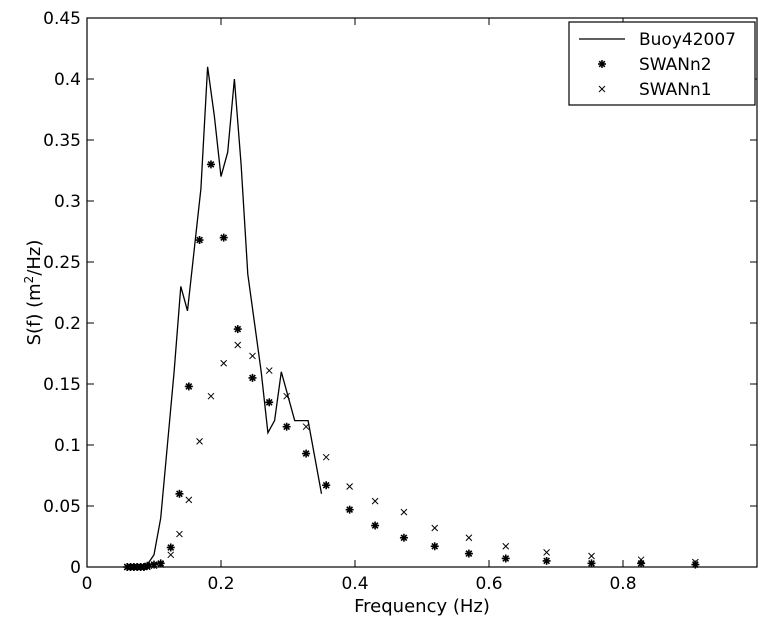  Describe the element at coordinates (67, 80) in the screenshot. I see `y-tick-label: 0.4` at that location.